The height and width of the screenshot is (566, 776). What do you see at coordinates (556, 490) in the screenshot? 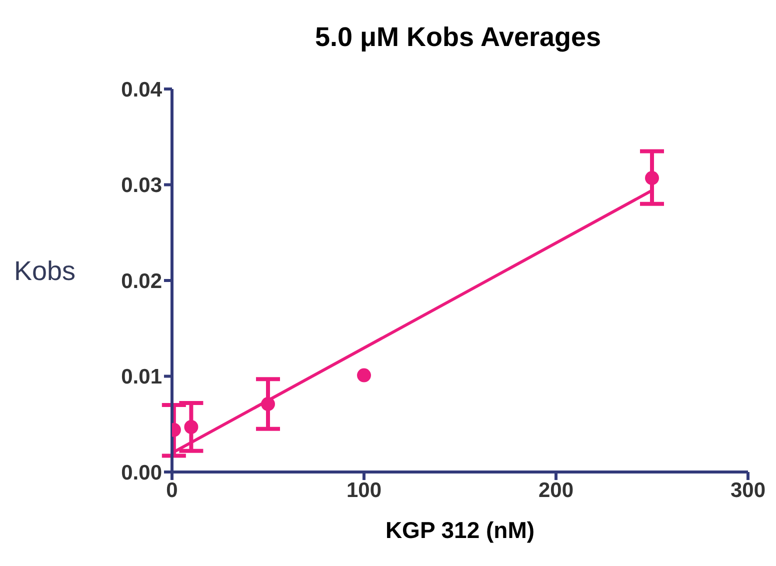
I see `x-tick-label: 200` at bounding box center [556, 490].